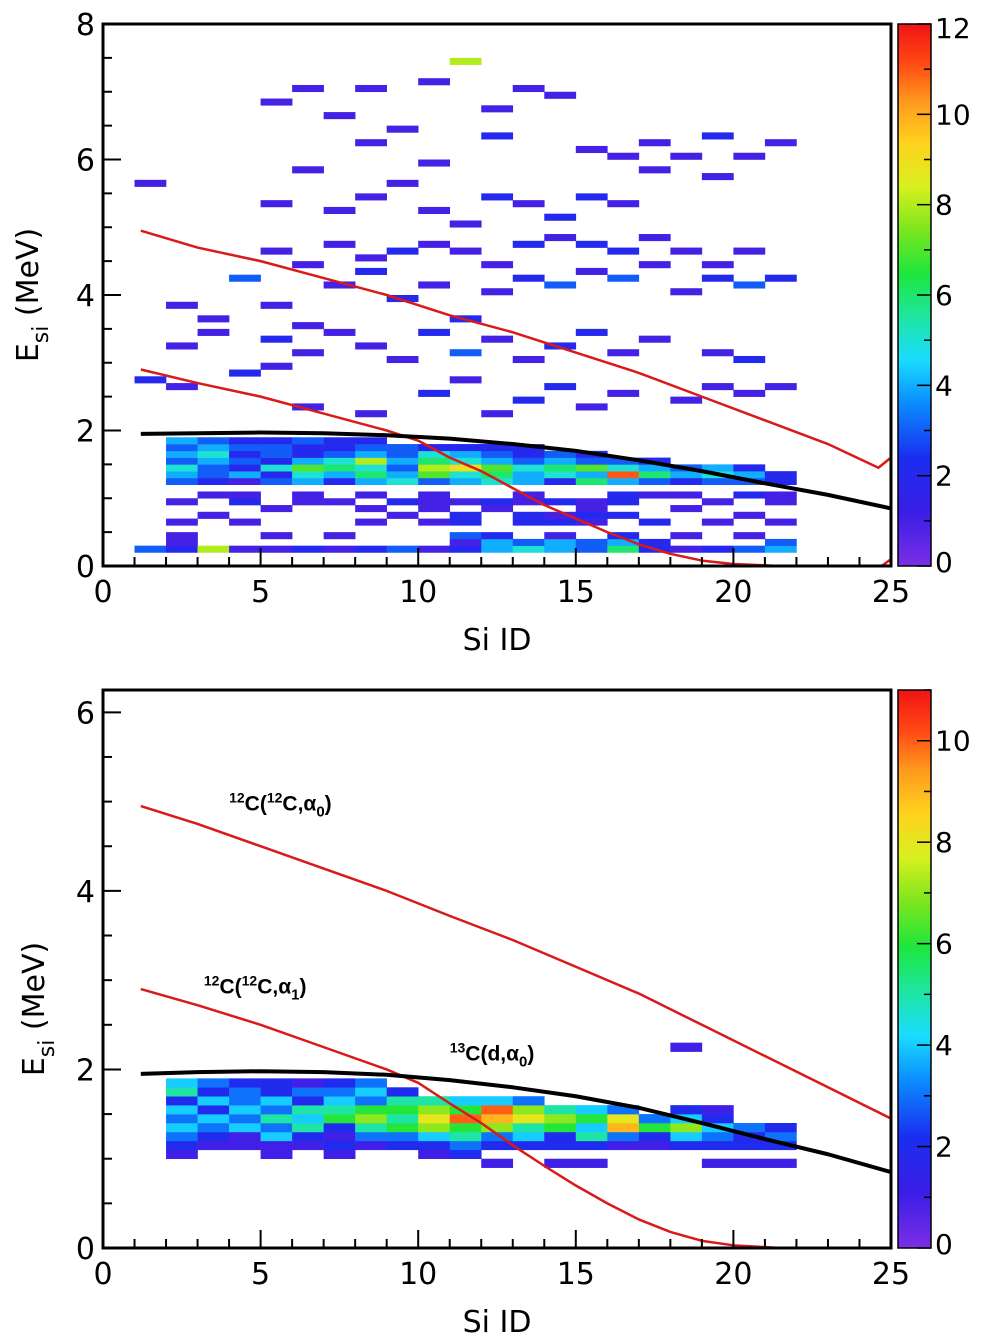 The image size is (982, 1342). What do you see at coordinates (47, 1049) in the screenshot?
I see `bottom-y-axis-title-sub: si` at bounding box center [47, 1049].